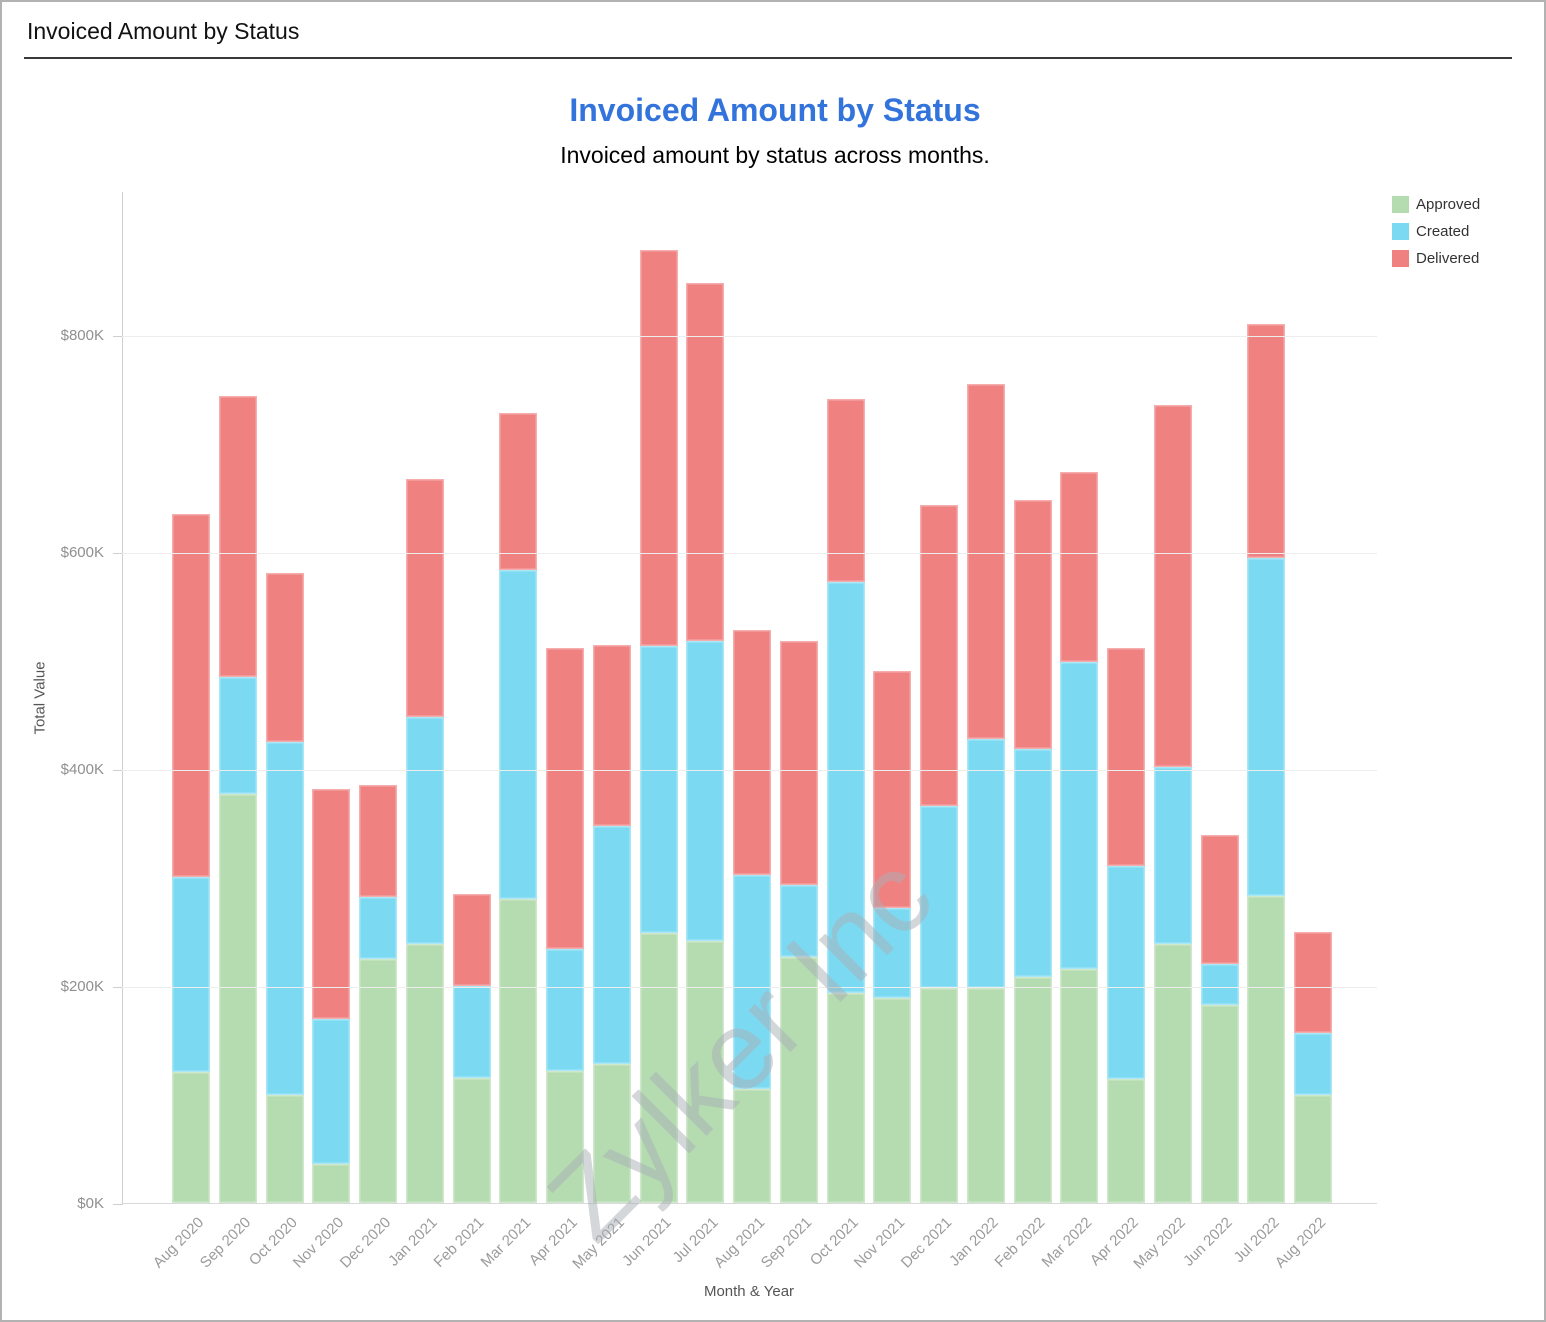 This screenshot has width=1546, height=1322. I want to click on bar-dec-2020, so click(378, 994).